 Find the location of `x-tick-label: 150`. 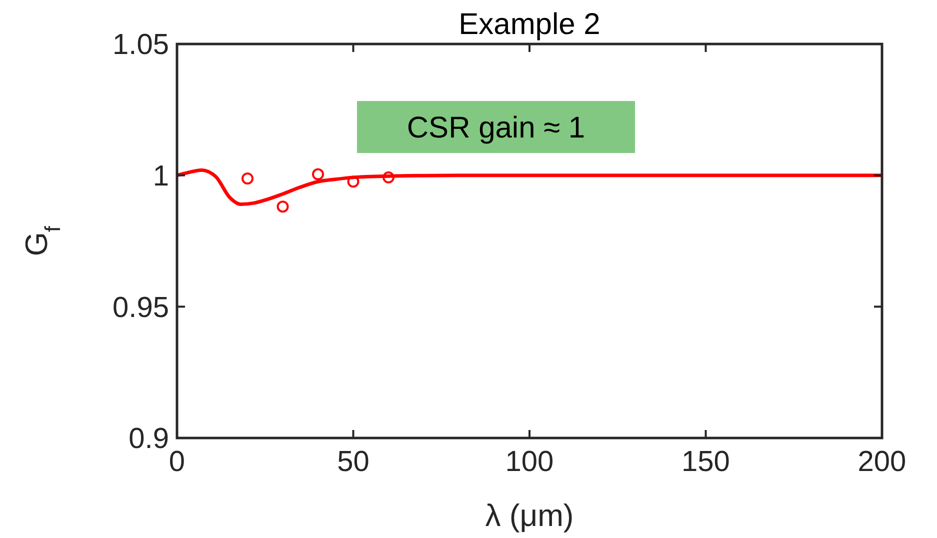

x-tick-label: 150 is located at coordinates (706, 462).